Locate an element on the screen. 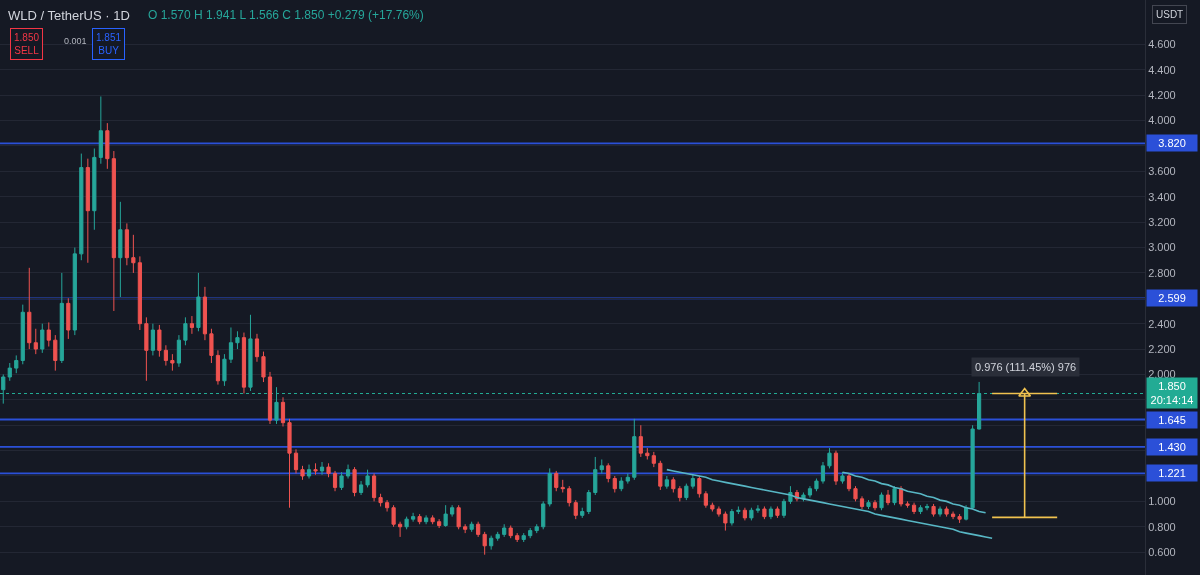  y-tick-label: 3.000 is located at coordinates (1162, 247).